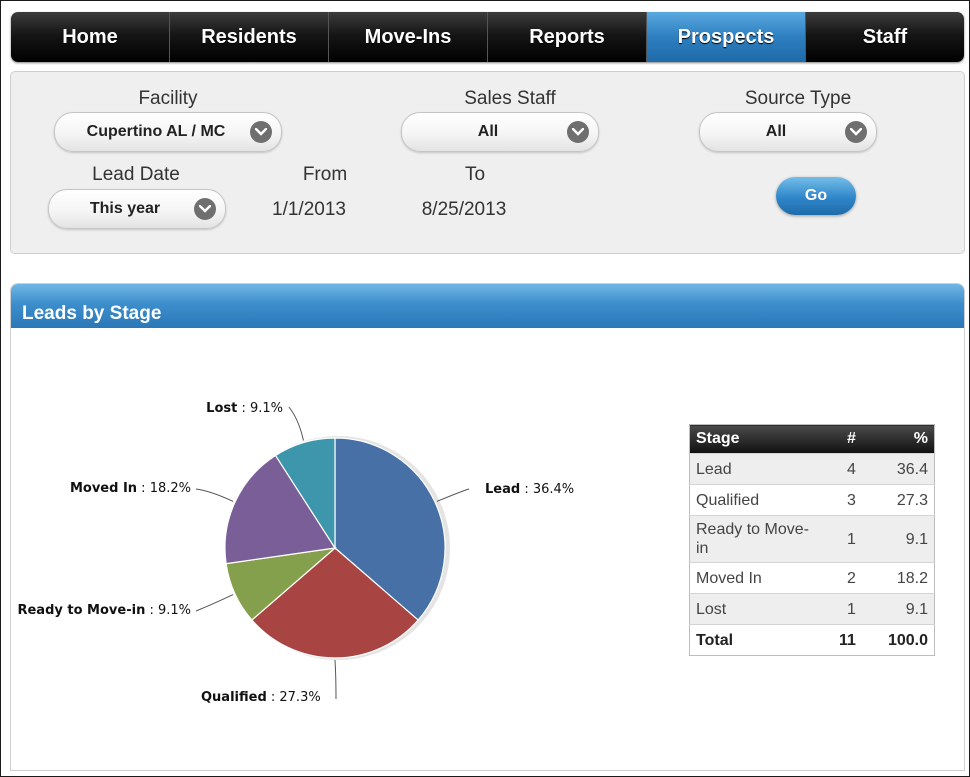  I want to click on stage-cell: Ready to Move-in, so click(755, 539).